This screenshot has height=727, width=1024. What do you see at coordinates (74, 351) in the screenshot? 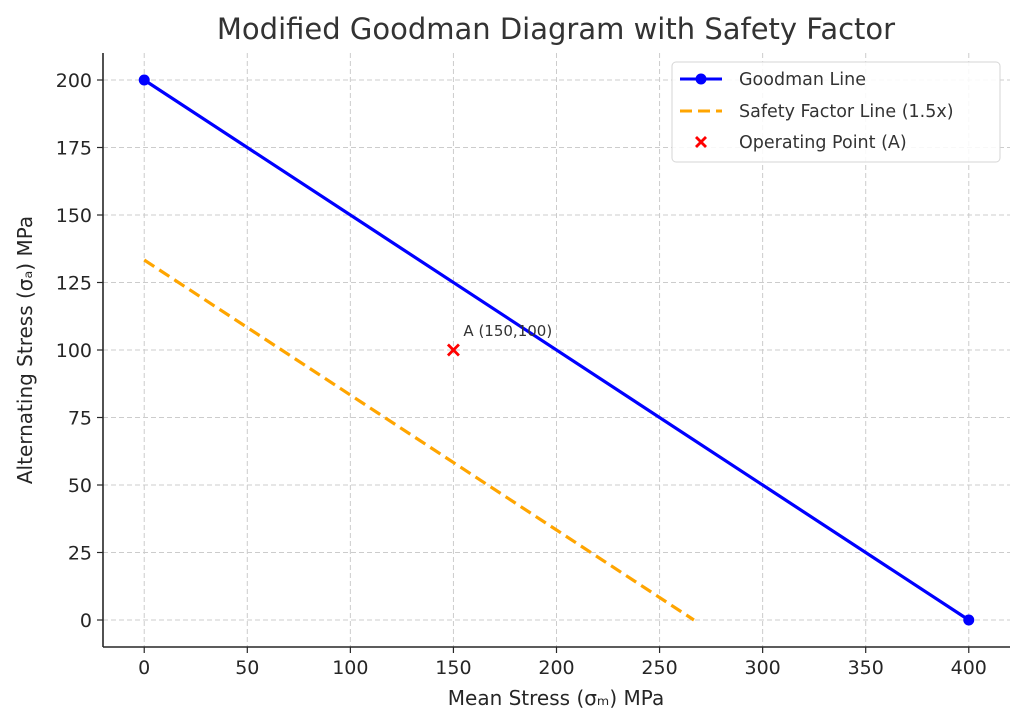
I see `y-tick-label: 100` at bounding box center [74, 351].